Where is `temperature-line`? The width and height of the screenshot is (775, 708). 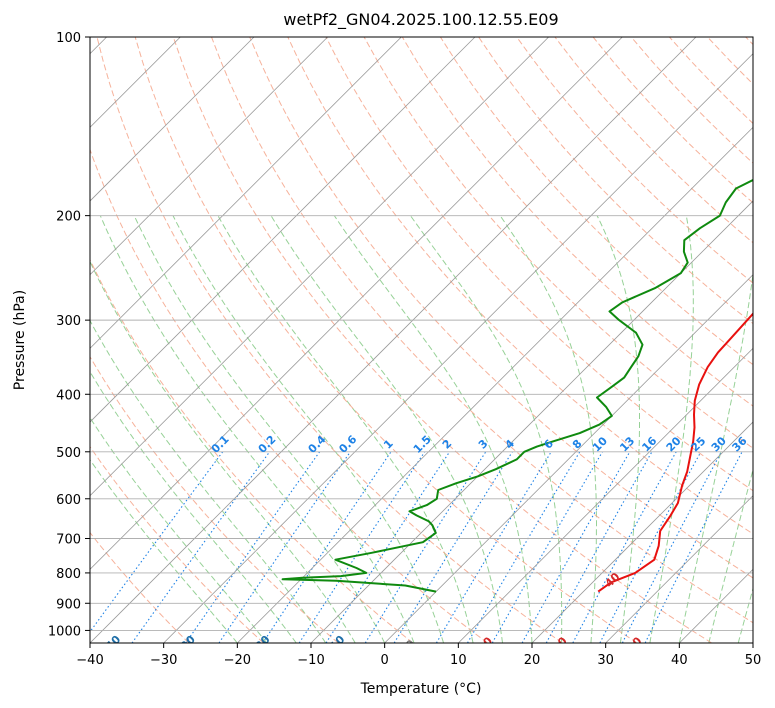
temperature-line is located at coordinates (675, 452).